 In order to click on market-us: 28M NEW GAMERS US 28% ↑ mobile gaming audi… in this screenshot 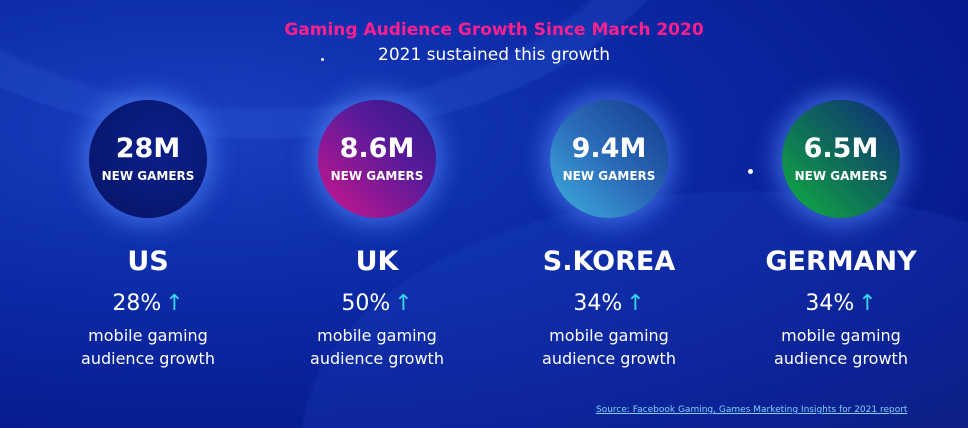, I will do `click(148, 235)`.